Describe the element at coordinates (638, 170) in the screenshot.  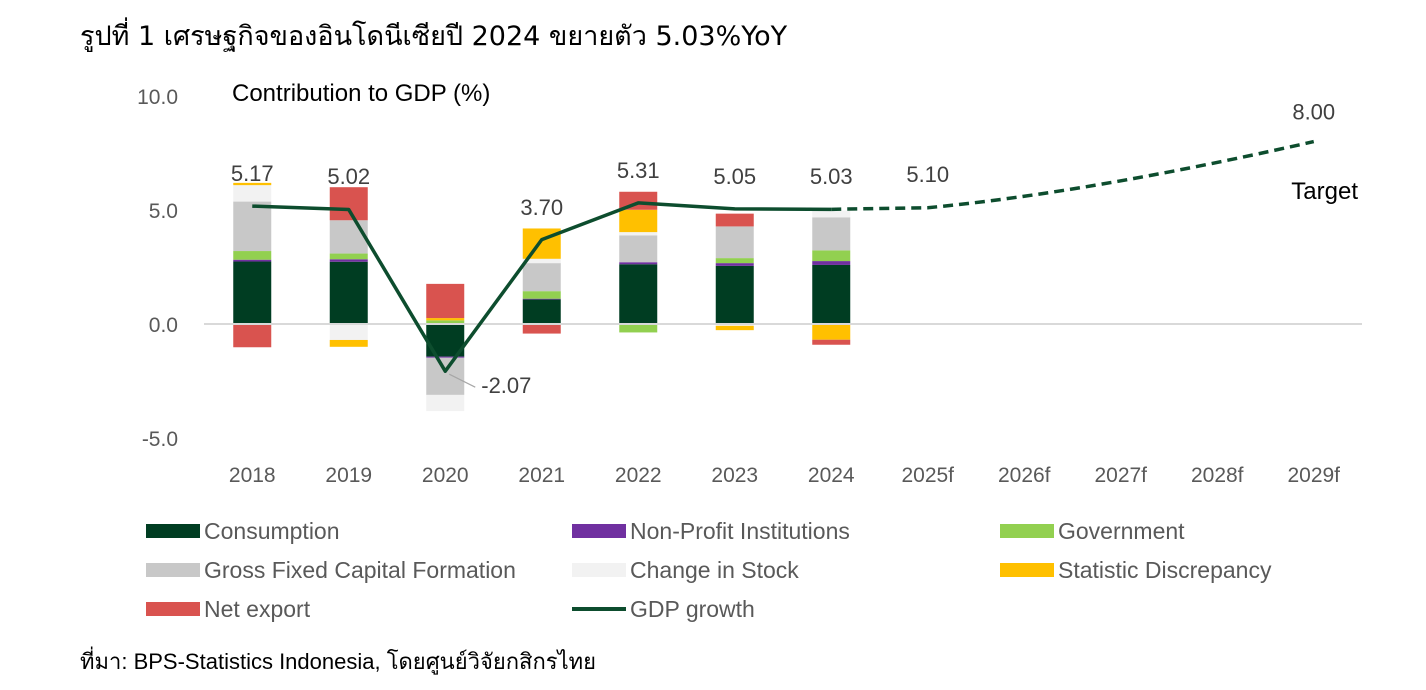
I see `gdp-data-label: 5.31` at that location.